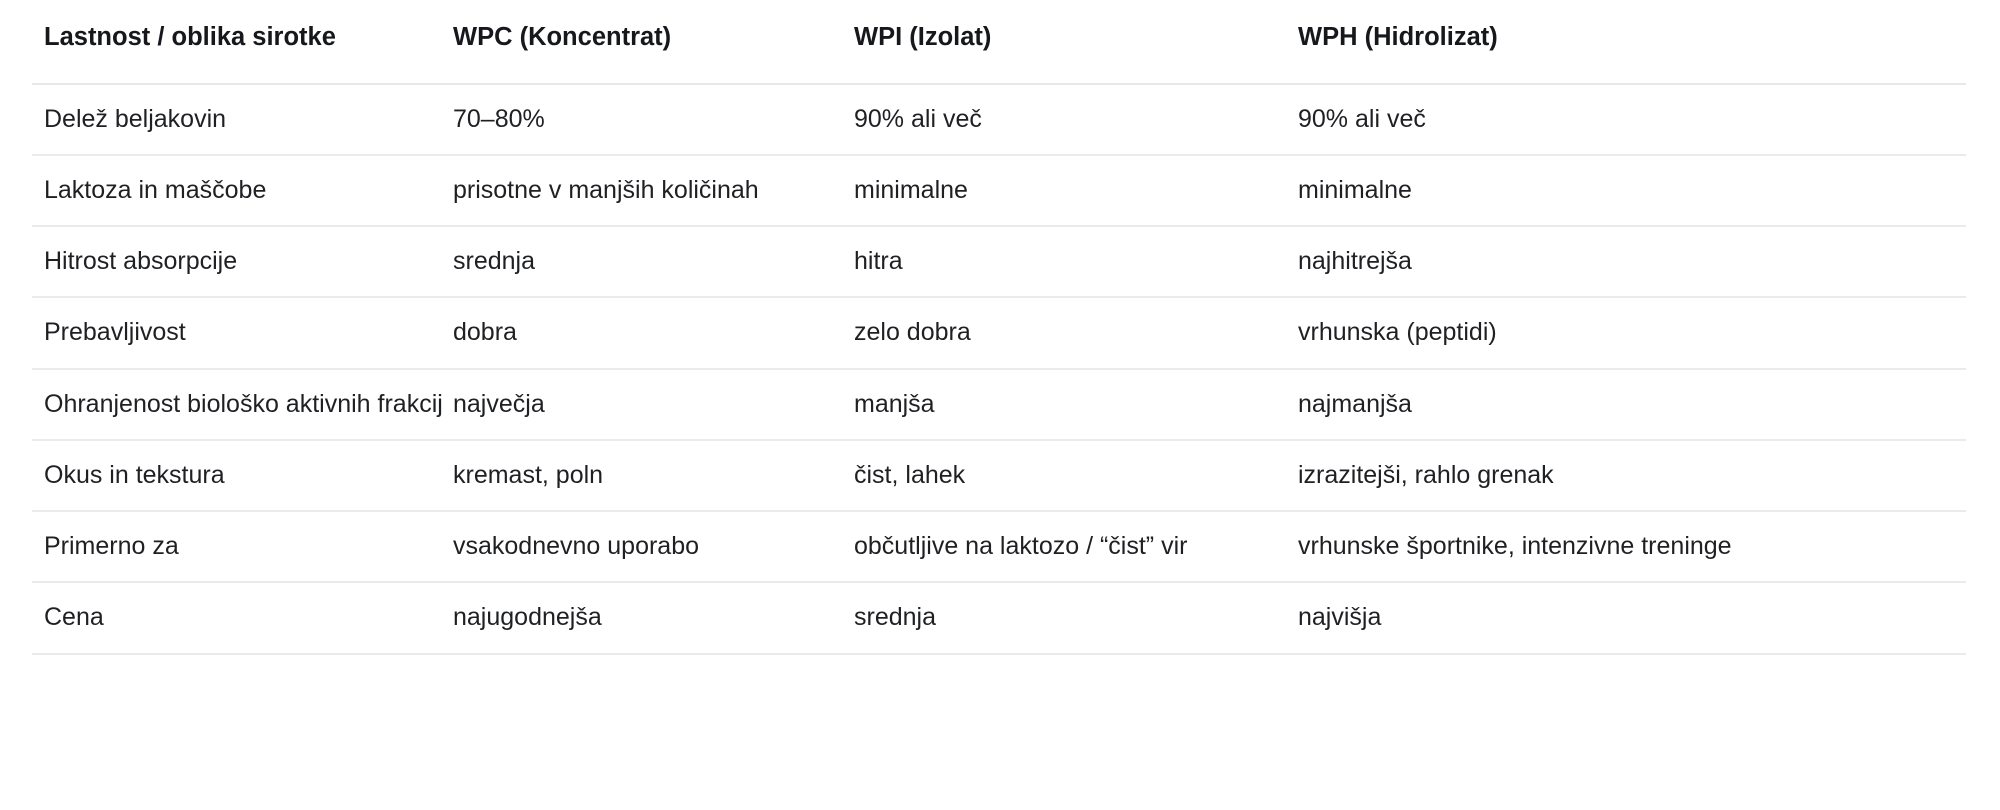 Image resolution: width=2000 pixels, height=810 pixels. What do you see at coordinates (641, 476) in the screenshot?
I see `cell-wpc: kremast, poln` at bounding box center [641, 476].